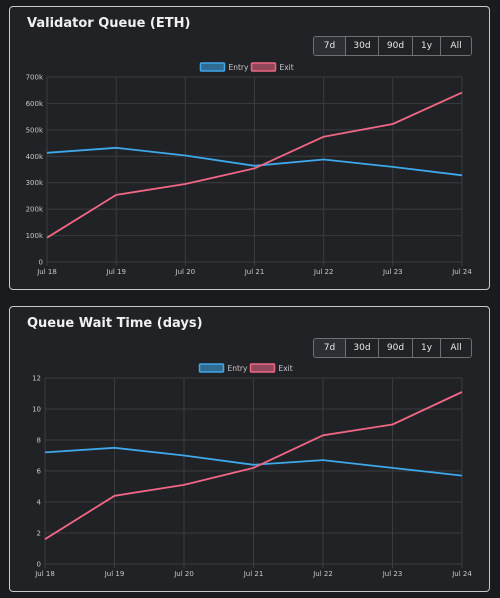 The image size is (500, 598). Describe the element at coordinates (35, 183) in the screenshot. I see `y-tick-label: 300k` at that location.